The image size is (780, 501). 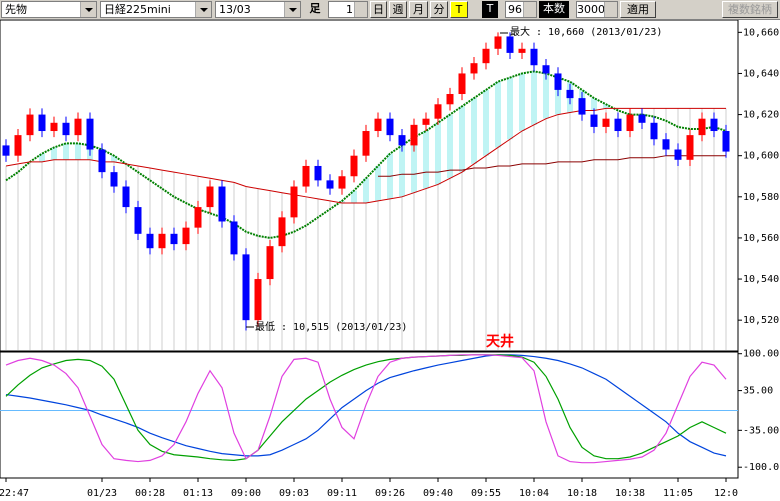 I want to click on x-tick-label: 10:18, so click(x=582, y=493).